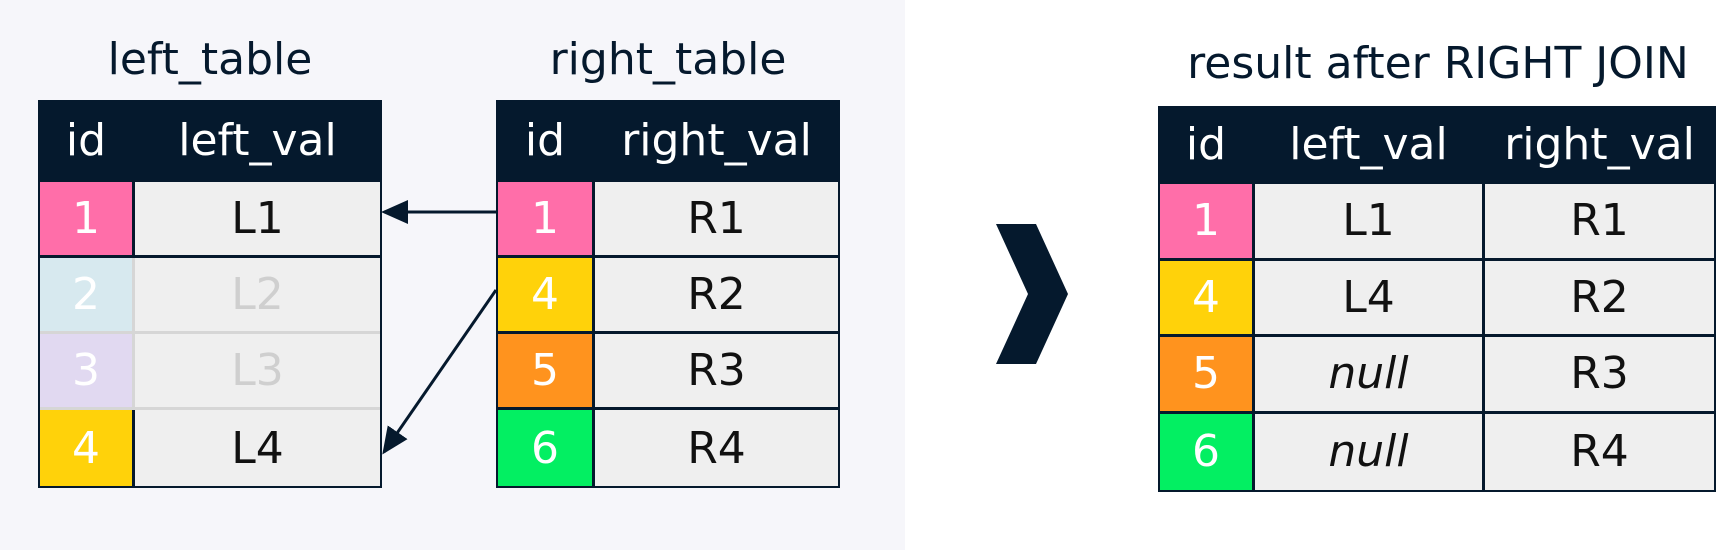  I want to click on right-table-title: right_table, so click(668, 59).